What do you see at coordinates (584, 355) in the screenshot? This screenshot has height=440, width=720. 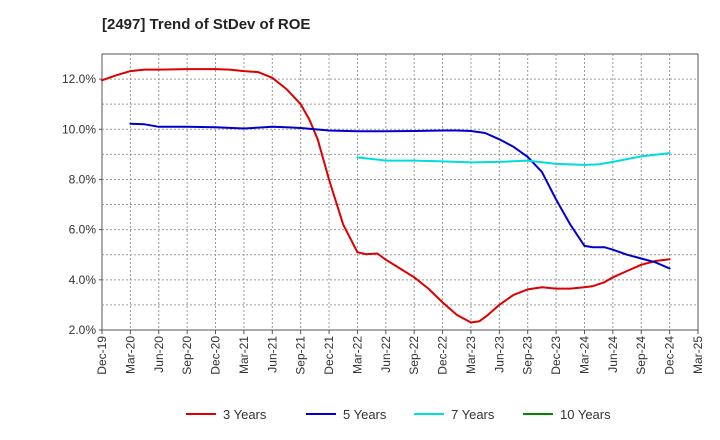 I see `x-tick-label: Mar-24` at bounding box center [584, 355].